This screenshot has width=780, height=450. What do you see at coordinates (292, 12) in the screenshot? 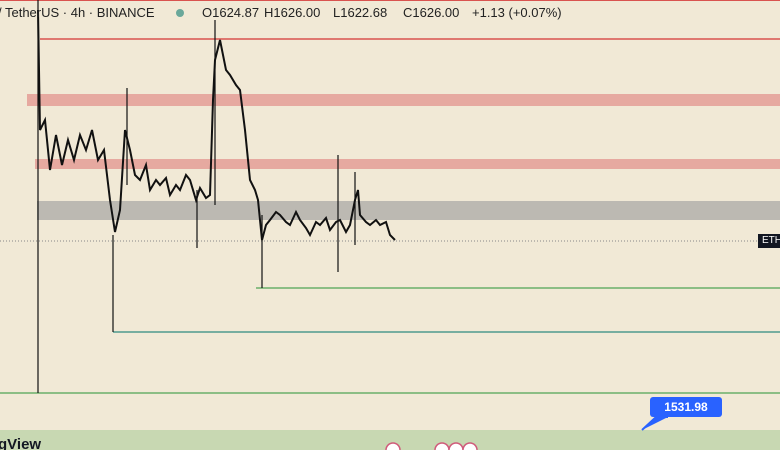
I see `high: H1626.00` at bounding box center [292, 12].